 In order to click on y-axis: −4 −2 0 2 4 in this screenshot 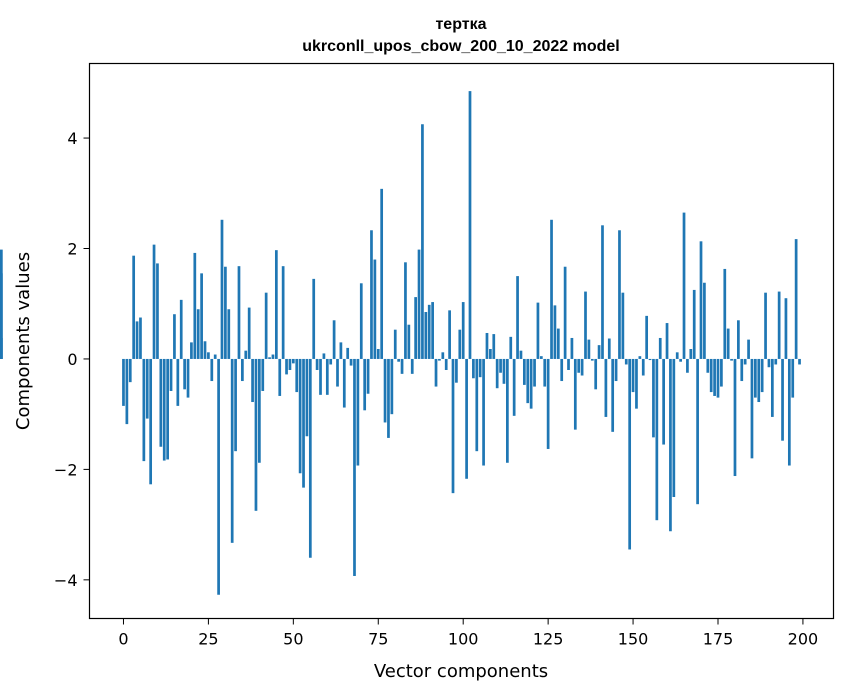, I will do `click(72, 359)`.